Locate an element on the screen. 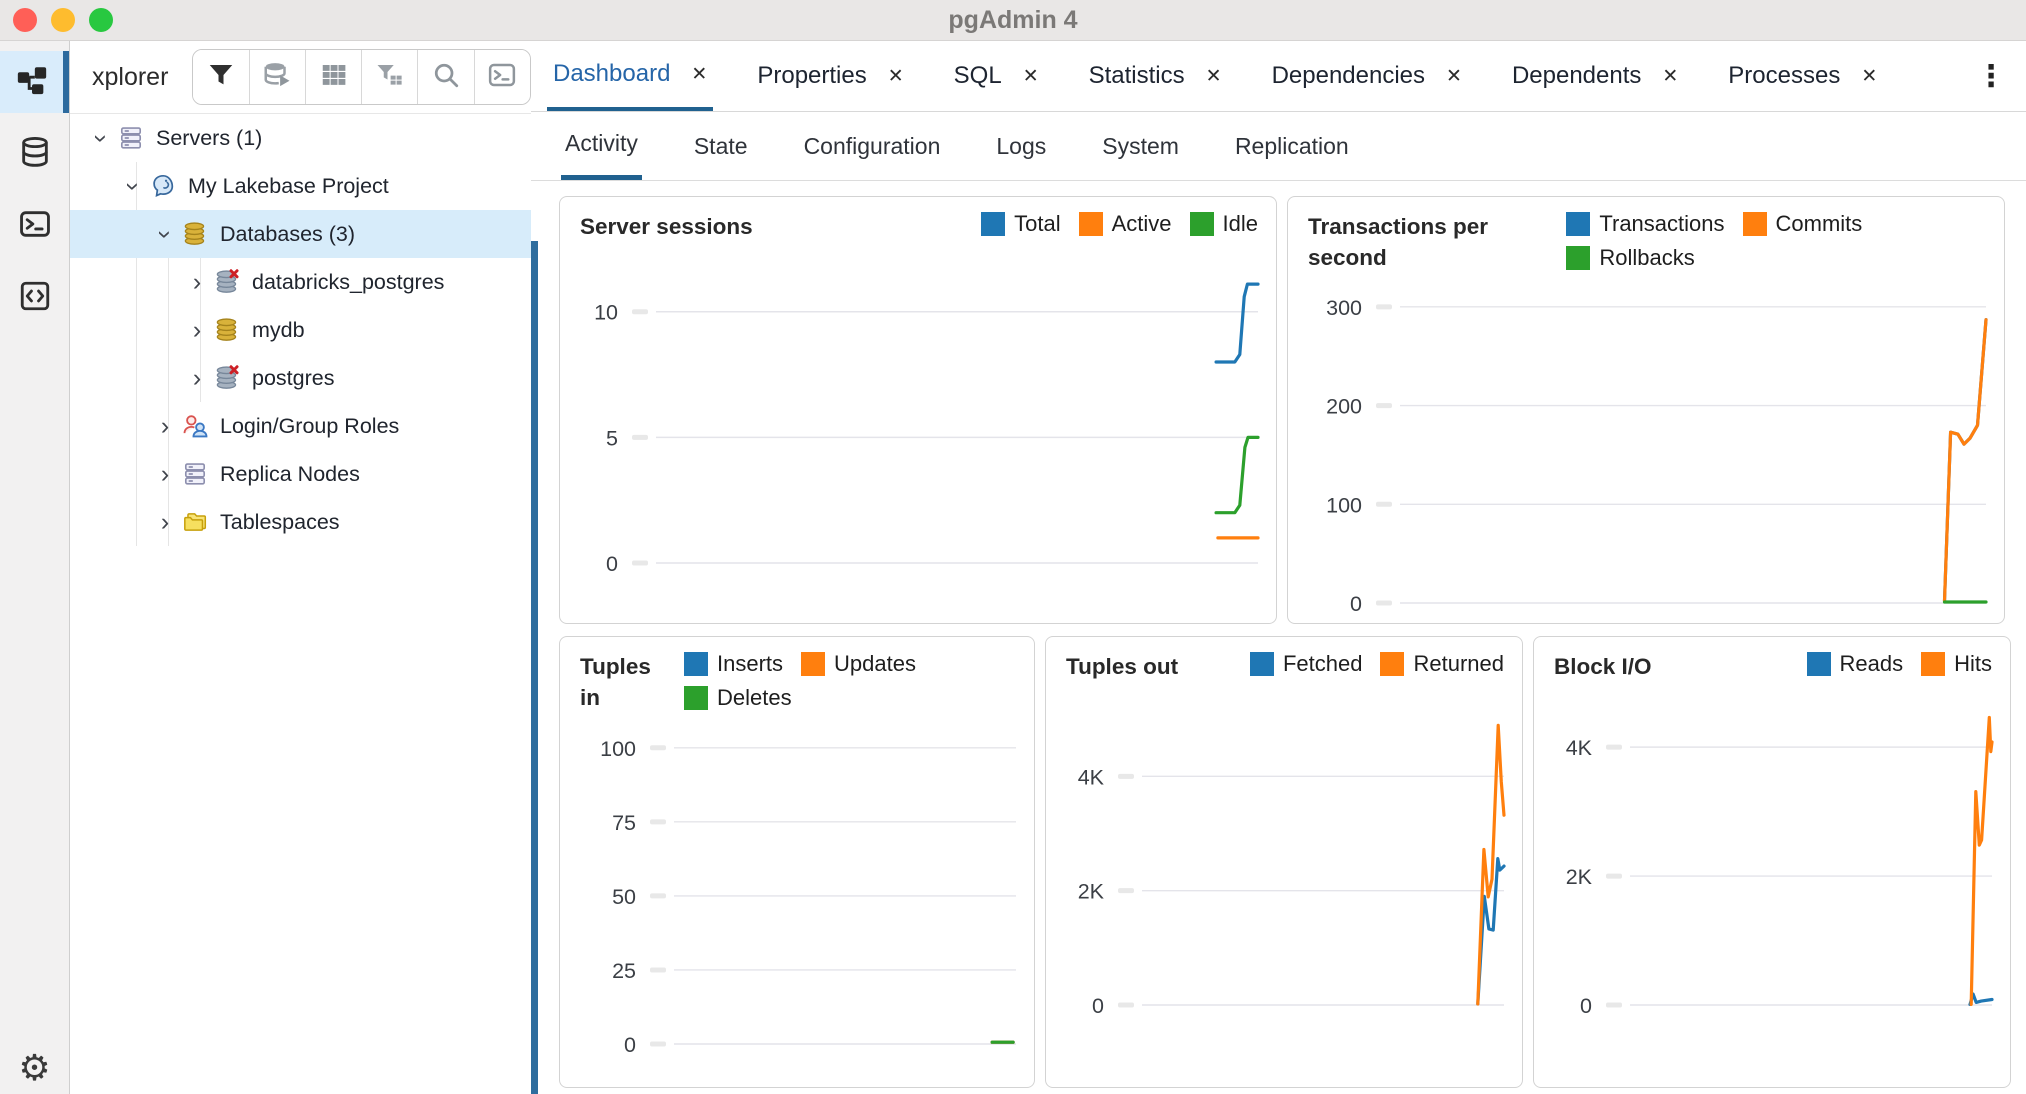  tab-dependents: Dependents ✕ is located at coordinates (1595, 76).